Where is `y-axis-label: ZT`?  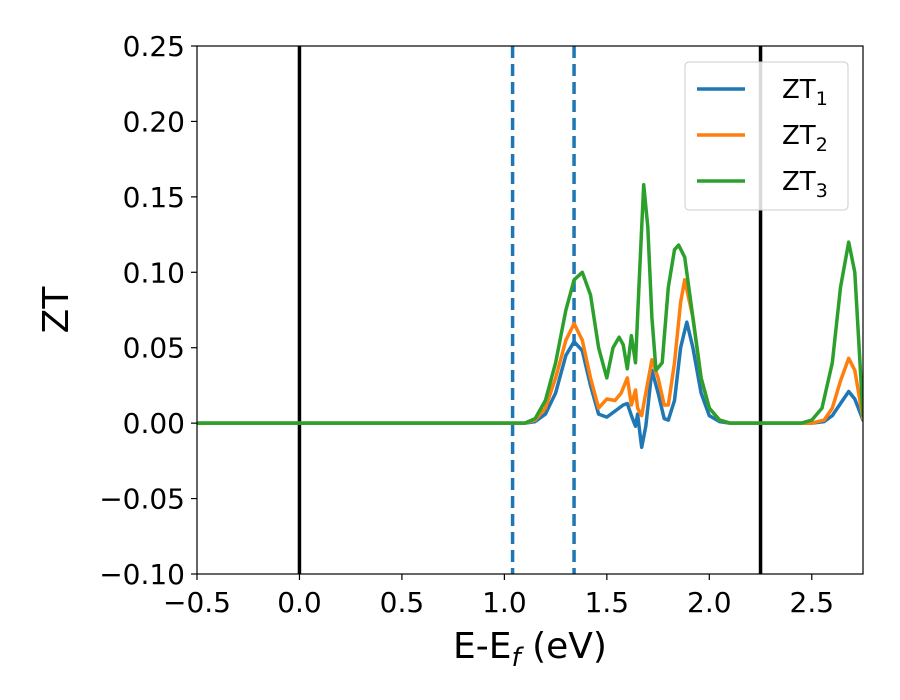 y-axis-label: ZT is located at coordinates (56, 310).